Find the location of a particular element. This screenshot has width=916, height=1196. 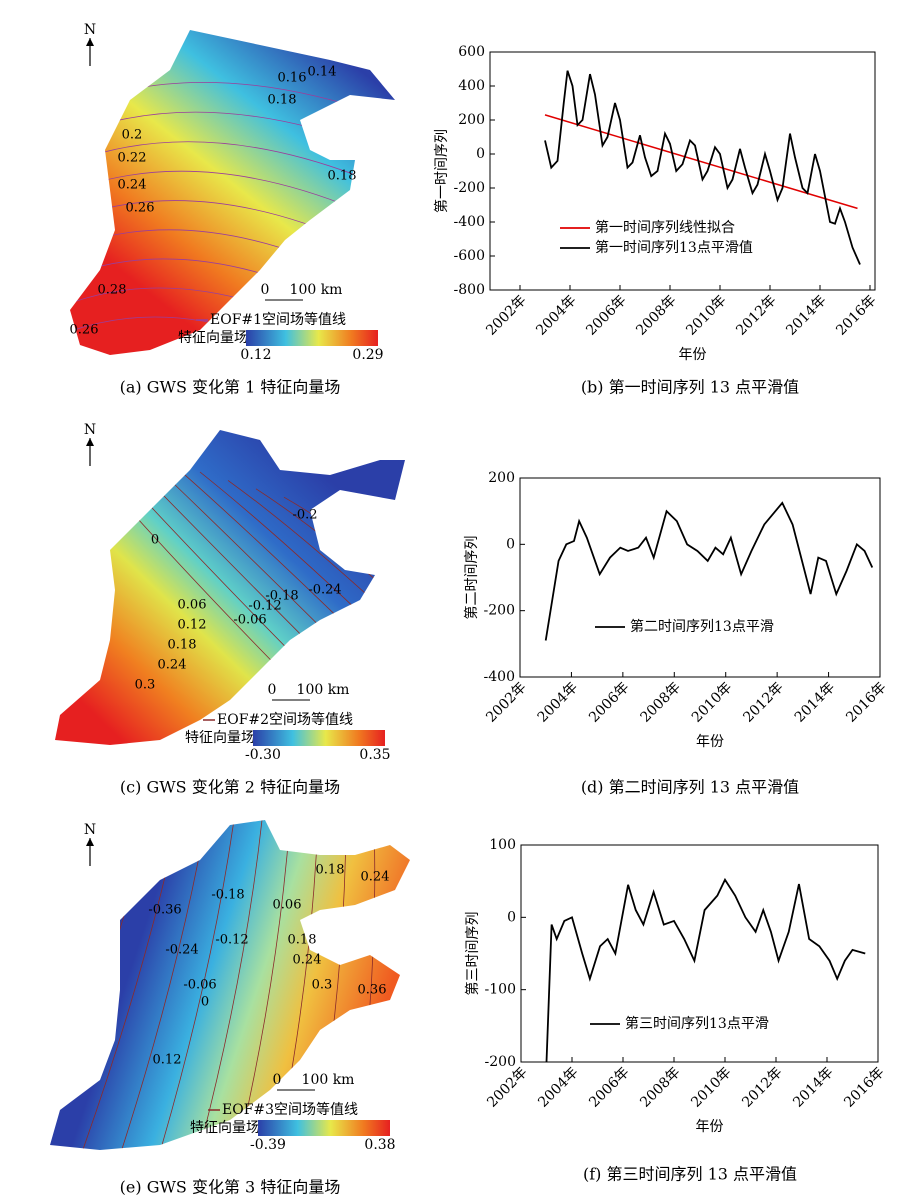

legend-label: 第二时间序列13点平滑 is located at coordinates (702, 626).